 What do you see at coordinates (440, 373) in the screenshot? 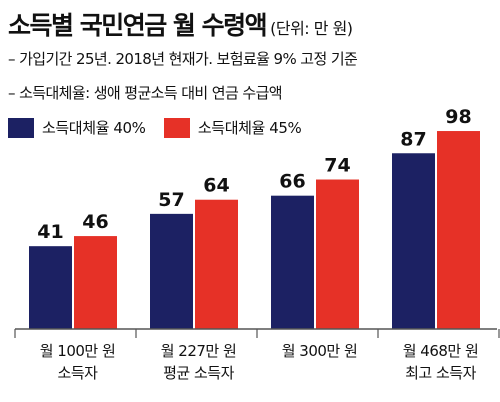
I see `category-label-3-line1: 최고 소득자` at bounding box center [440, 373].